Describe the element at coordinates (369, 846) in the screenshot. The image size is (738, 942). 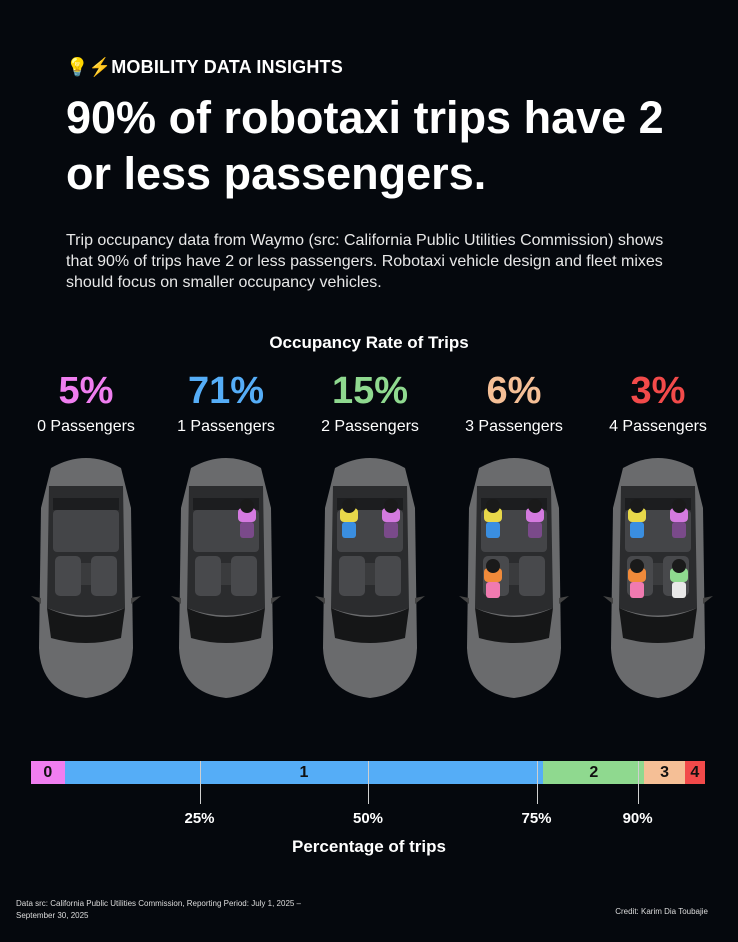
I see `x-axis-label: Percentage of trips` at that location.